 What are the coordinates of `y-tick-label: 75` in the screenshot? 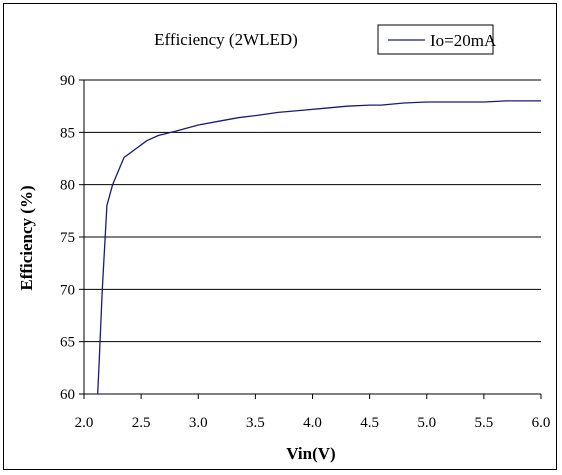 It's located at (67, 238).